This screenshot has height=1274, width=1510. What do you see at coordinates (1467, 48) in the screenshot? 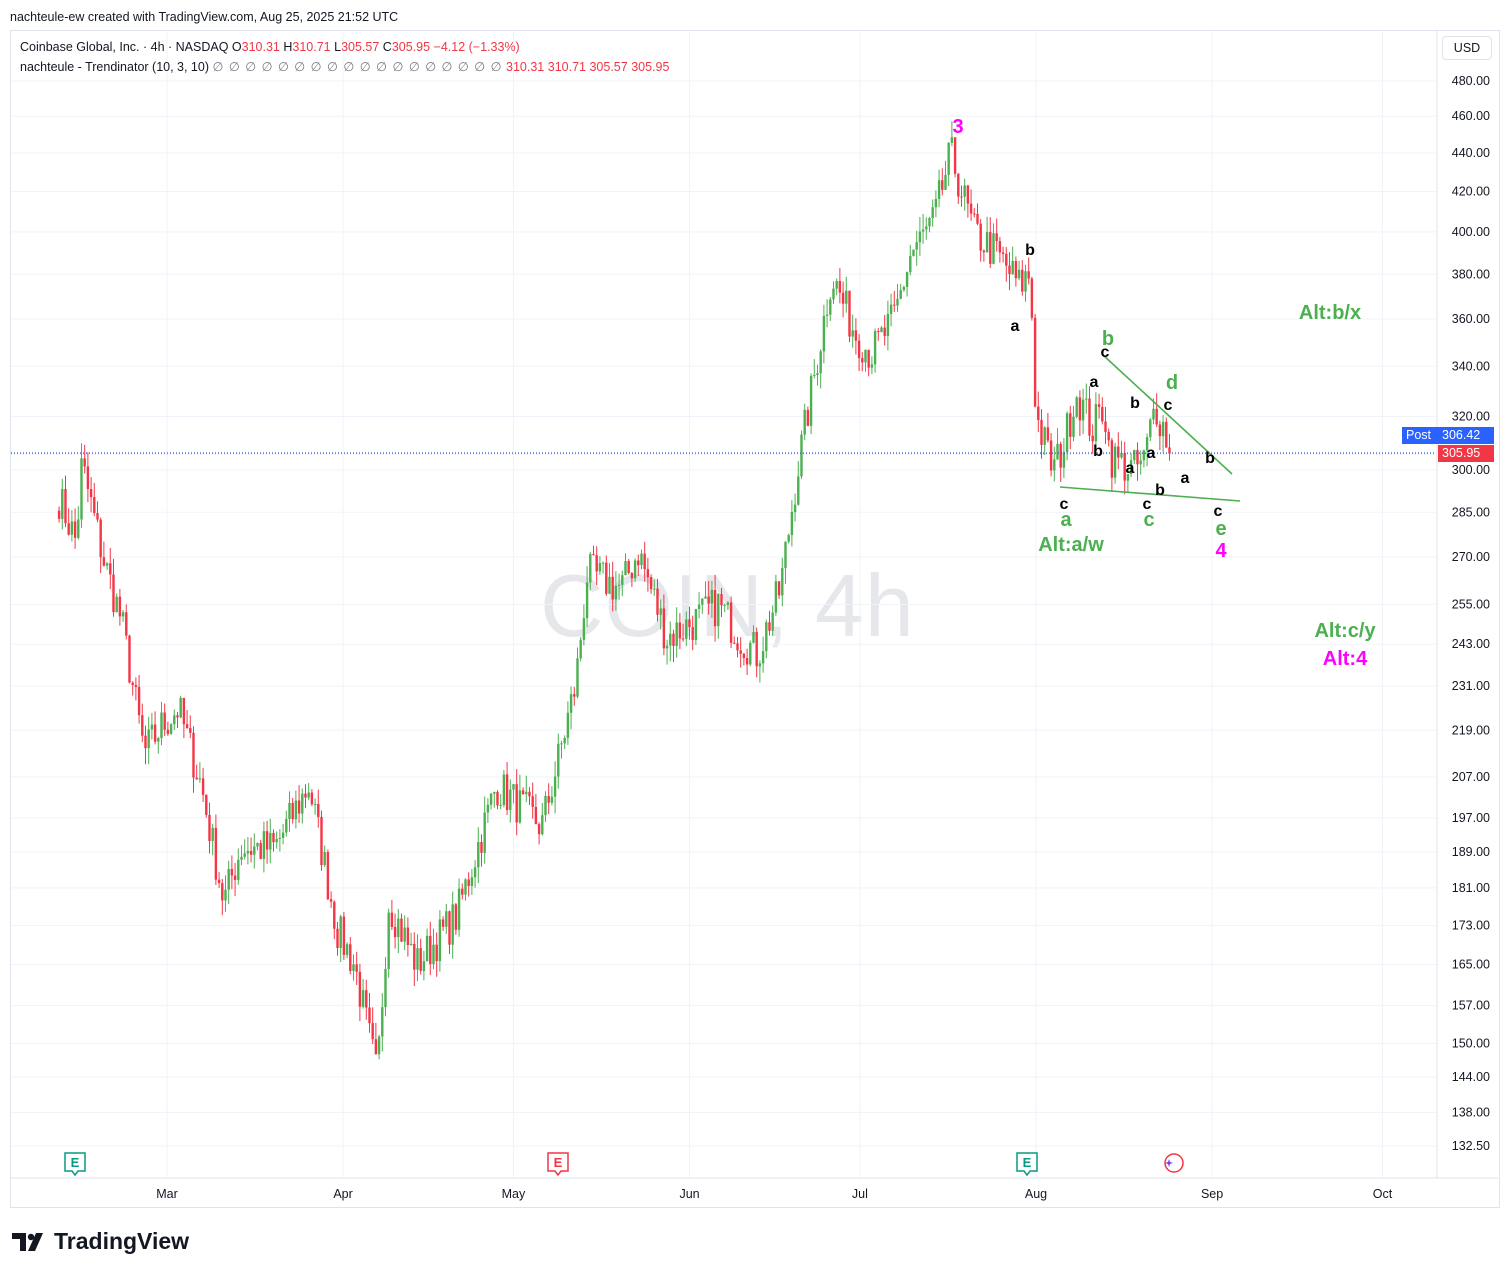
I see `currency-button: USD` at bounding box center [1467, 48].